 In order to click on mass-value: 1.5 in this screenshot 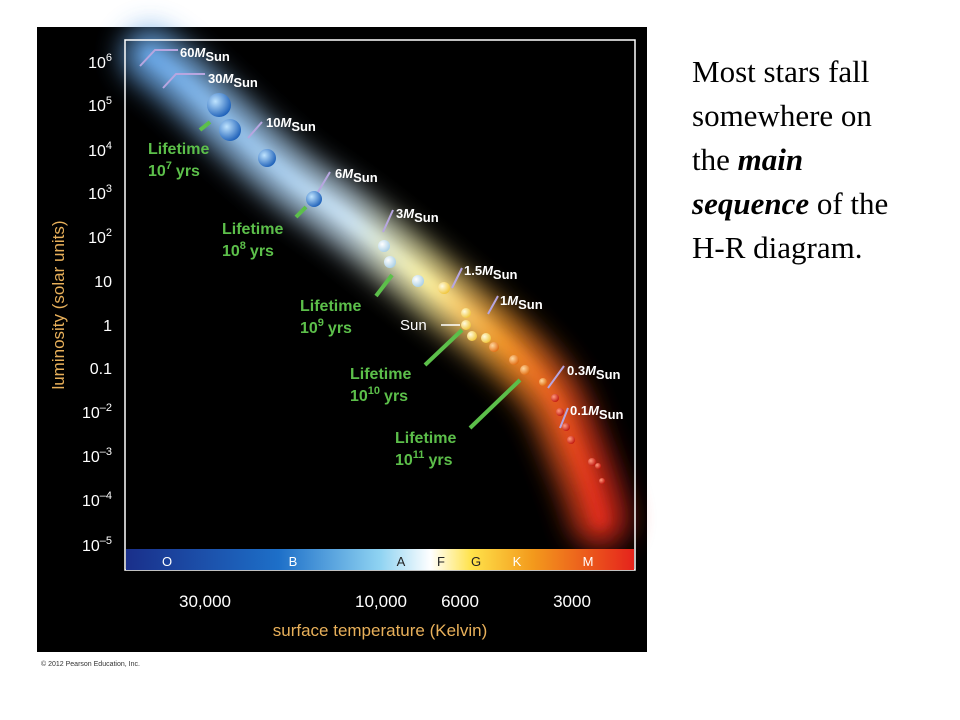, I will do `click(473, 270)`.